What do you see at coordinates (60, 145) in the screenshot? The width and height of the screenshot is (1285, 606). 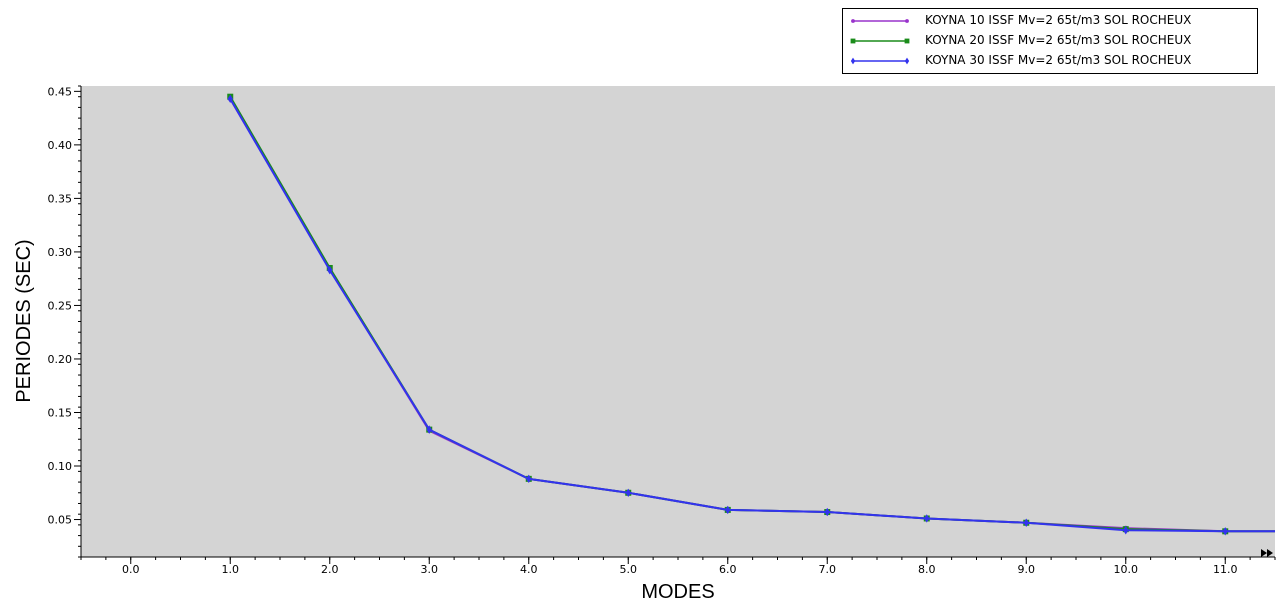 I see `y-tick-label: 0.40` at bounding box center [60, 145].